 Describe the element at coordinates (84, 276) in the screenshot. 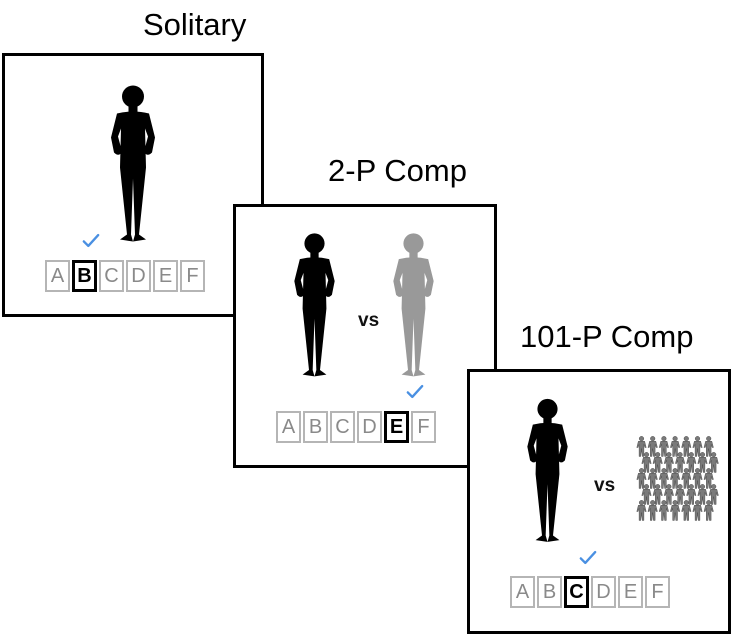

I see `answer-option-b-selected: B` at that location.